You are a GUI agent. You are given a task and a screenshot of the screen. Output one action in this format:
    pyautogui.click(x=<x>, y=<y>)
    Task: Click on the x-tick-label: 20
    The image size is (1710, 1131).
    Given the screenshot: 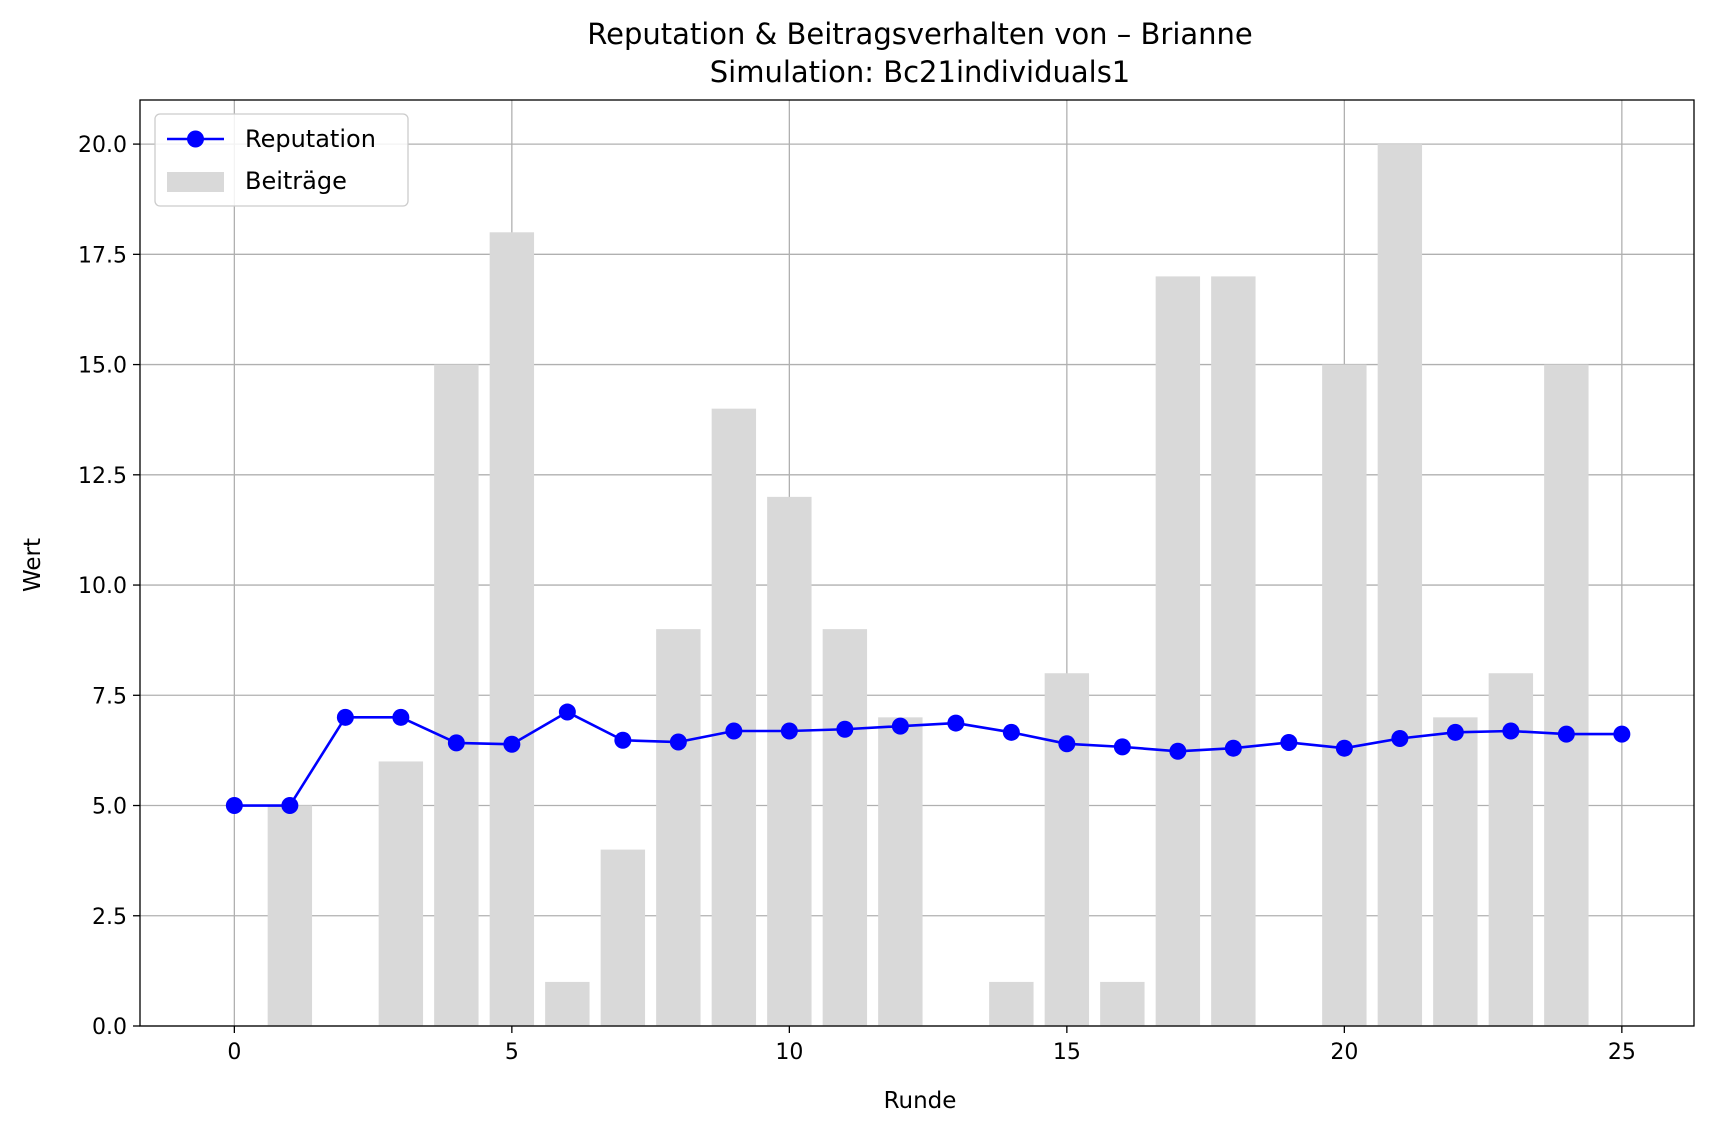 What is the action you would take?
    pyautogui.click(x=1344, y=1052)
    